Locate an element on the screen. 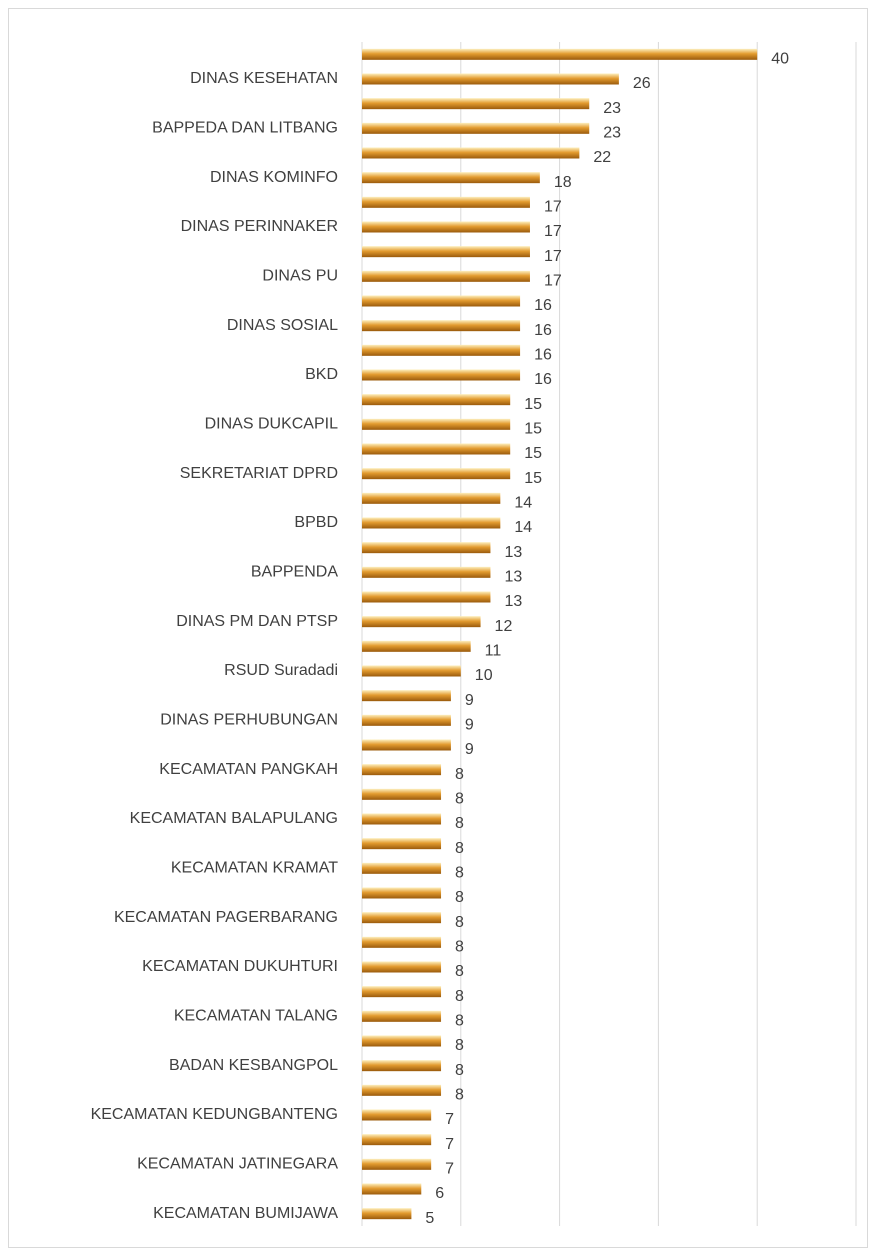 This screenshot has height=1256, width=875. data-label: 18 is located at coordinates (563, 182).